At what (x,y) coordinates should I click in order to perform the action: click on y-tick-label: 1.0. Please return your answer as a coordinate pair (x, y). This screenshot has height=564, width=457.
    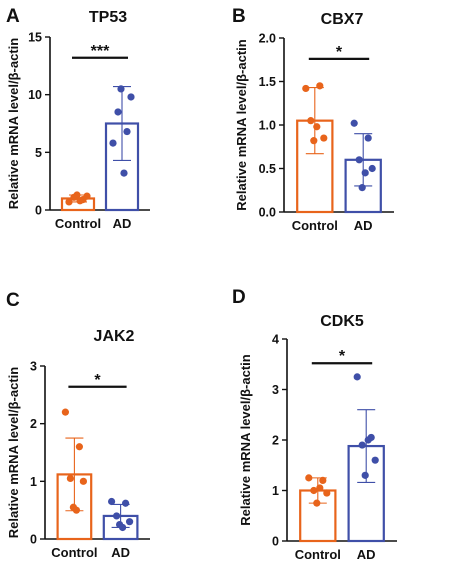
    Looking at the image, I should click on (267, 126).